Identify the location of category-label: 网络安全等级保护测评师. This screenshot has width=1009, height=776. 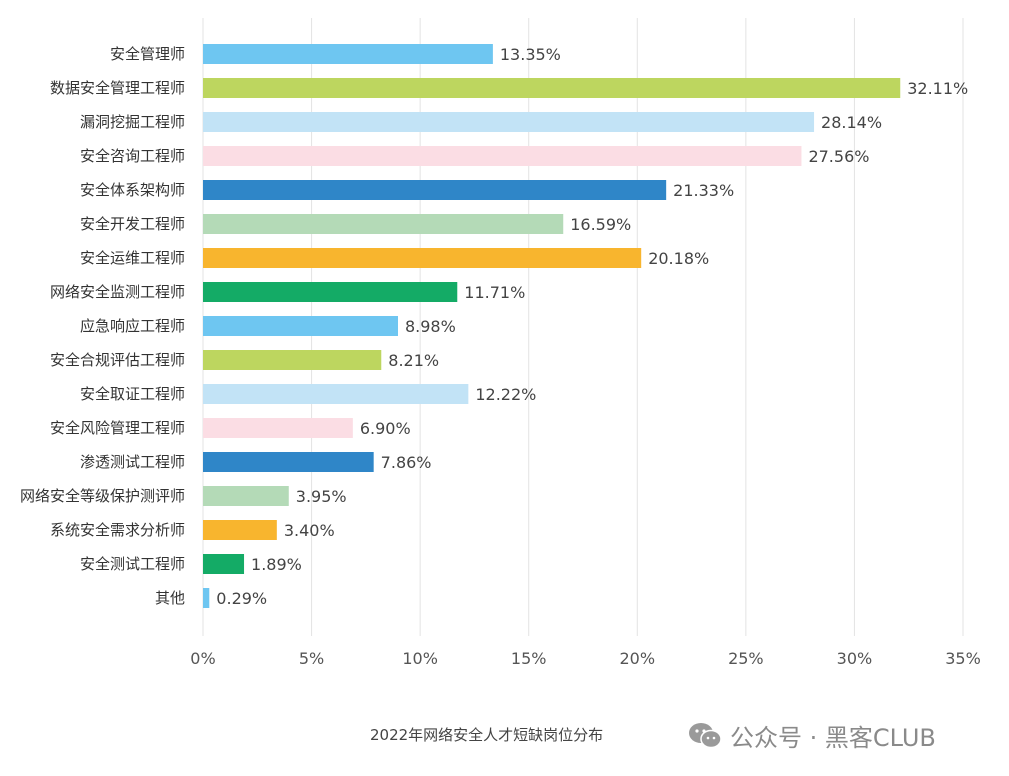
(102, 496).